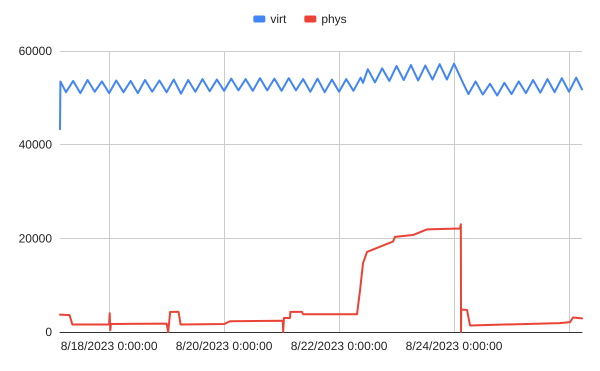  I want to click on legend-label: phys, so click(334, 19).